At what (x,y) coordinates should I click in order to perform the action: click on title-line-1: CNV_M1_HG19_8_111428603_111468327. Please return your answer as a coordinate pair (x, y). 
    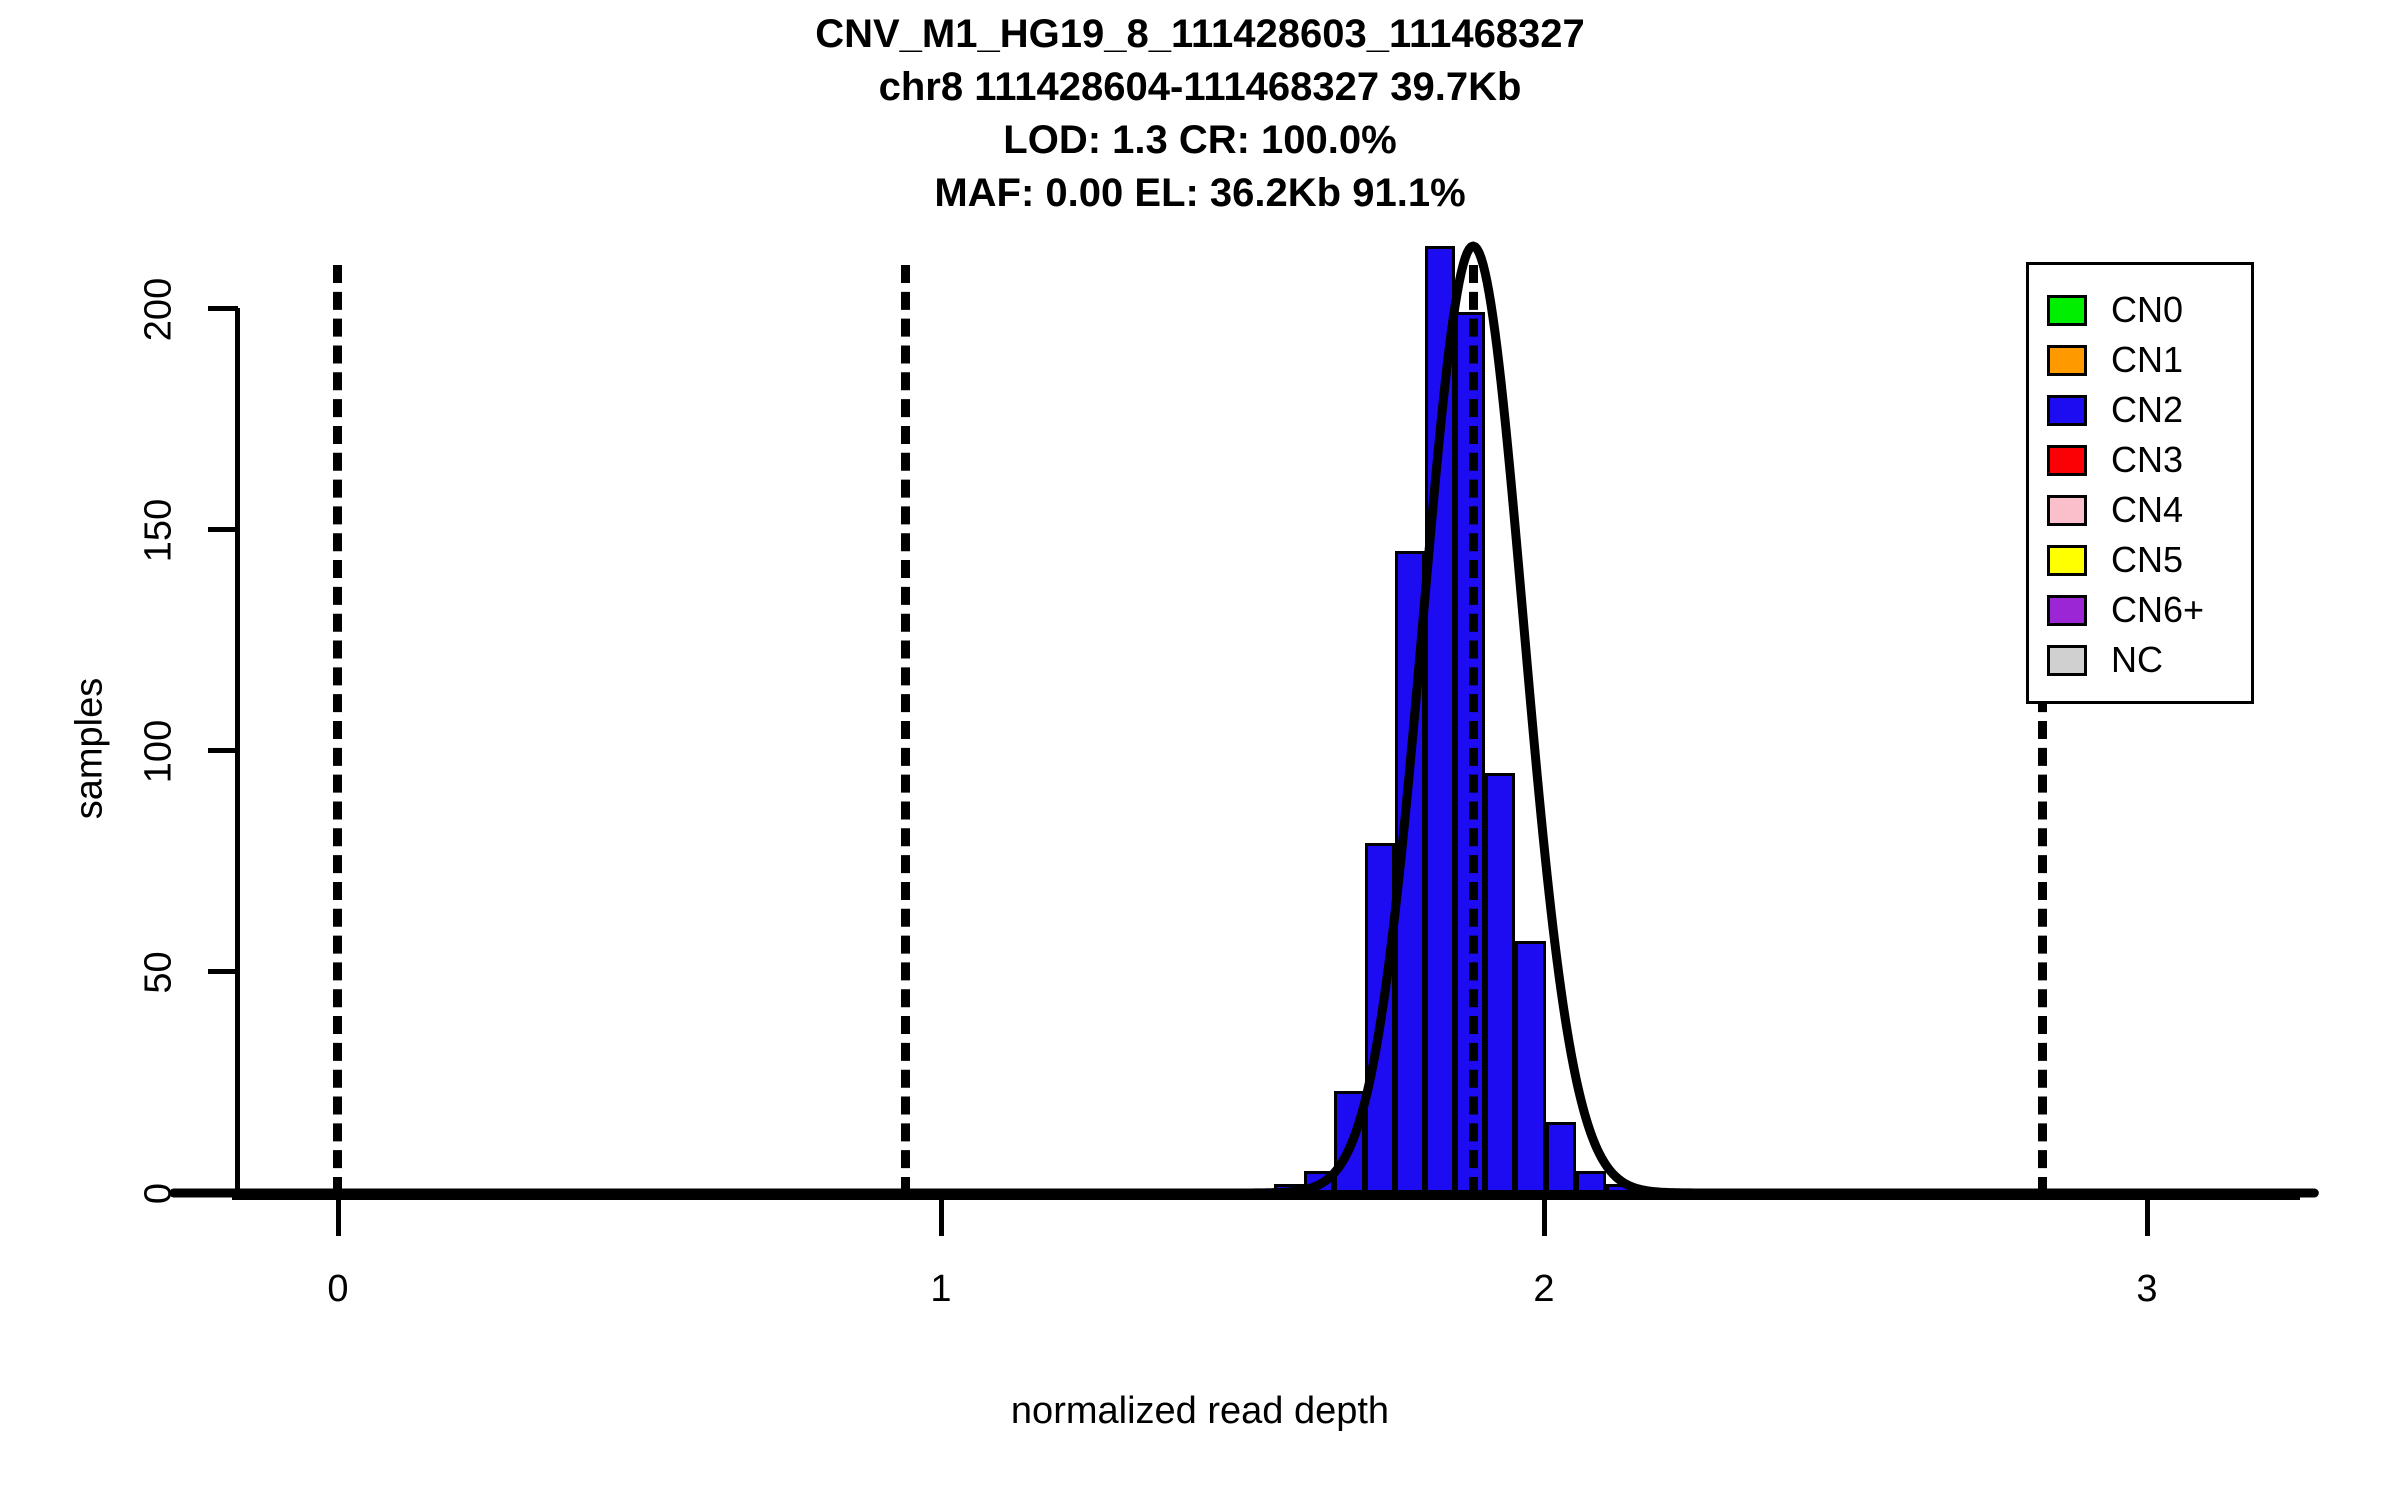
    Looking at the image, I should click on (1200, 34).